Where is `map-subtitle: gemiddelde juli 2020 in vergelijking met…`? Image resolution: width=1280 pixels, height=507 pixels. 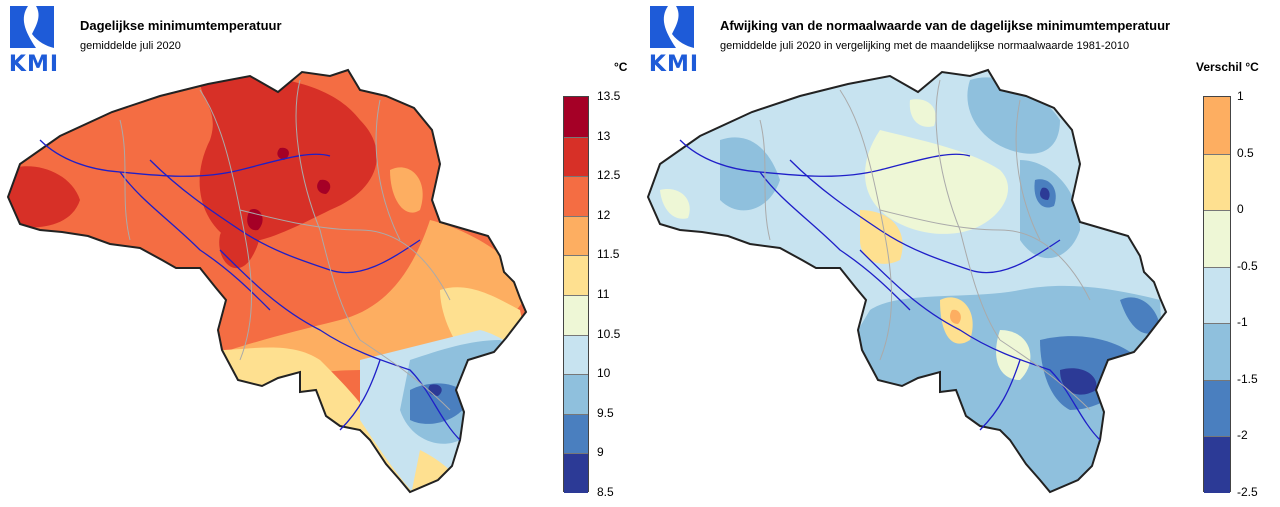 map-subtitle: gemiddelde juli 2020 in vergelijking met… is located at coordinates (925, 46).